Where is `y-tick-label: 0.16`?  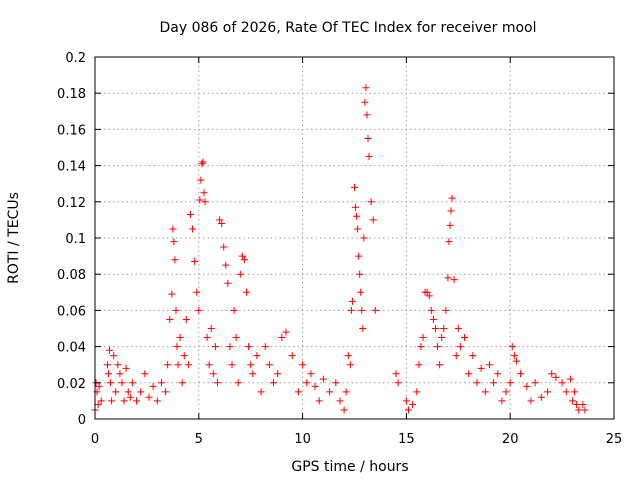
y-tick-label: 0.16 is located at coordinates (71, 130).